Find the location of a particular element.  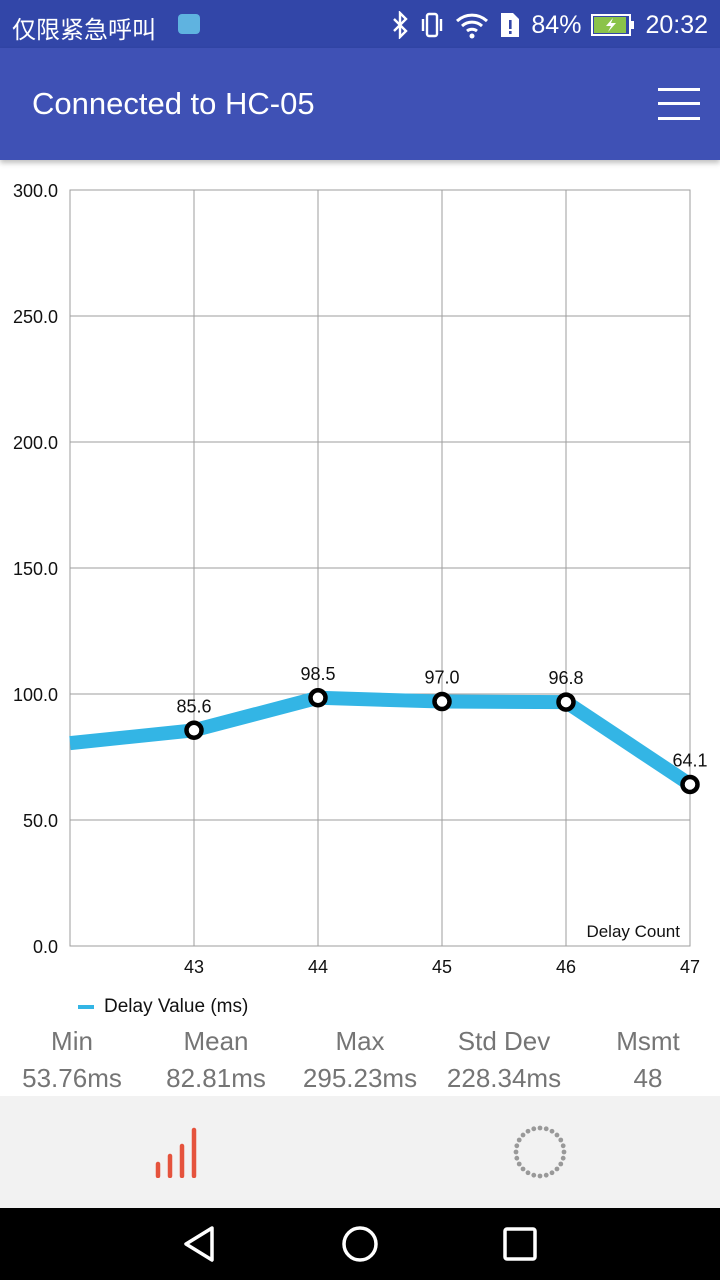

stat-max: Max 295.23ms is located at coordinates (360, 1061).